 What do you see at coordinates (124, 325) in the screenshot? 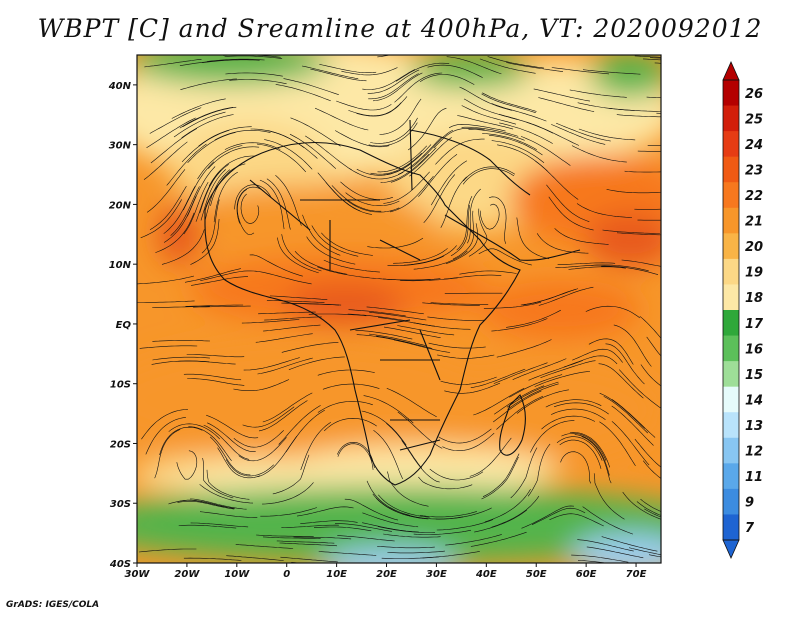
I see `lat-tick-label: EQ` at bounding box center [124, 325].